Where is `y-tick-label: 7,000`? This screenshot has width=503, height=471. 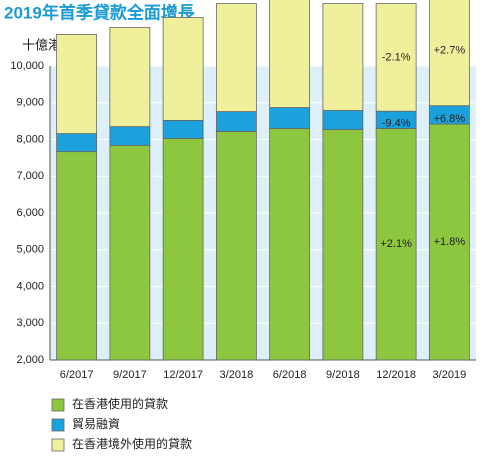 y-tick-label: 7,000 is located at coordinates (30, 176).